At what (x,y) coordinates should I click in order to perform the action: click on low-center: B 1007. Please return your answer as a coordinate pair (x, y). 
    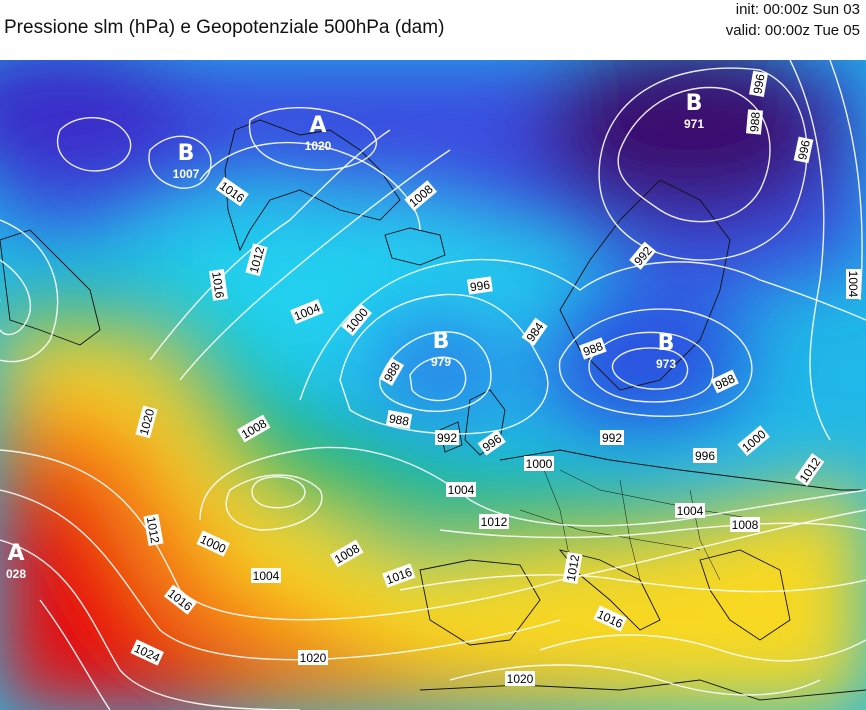
    Looking at the image, I should click on (186, 161).